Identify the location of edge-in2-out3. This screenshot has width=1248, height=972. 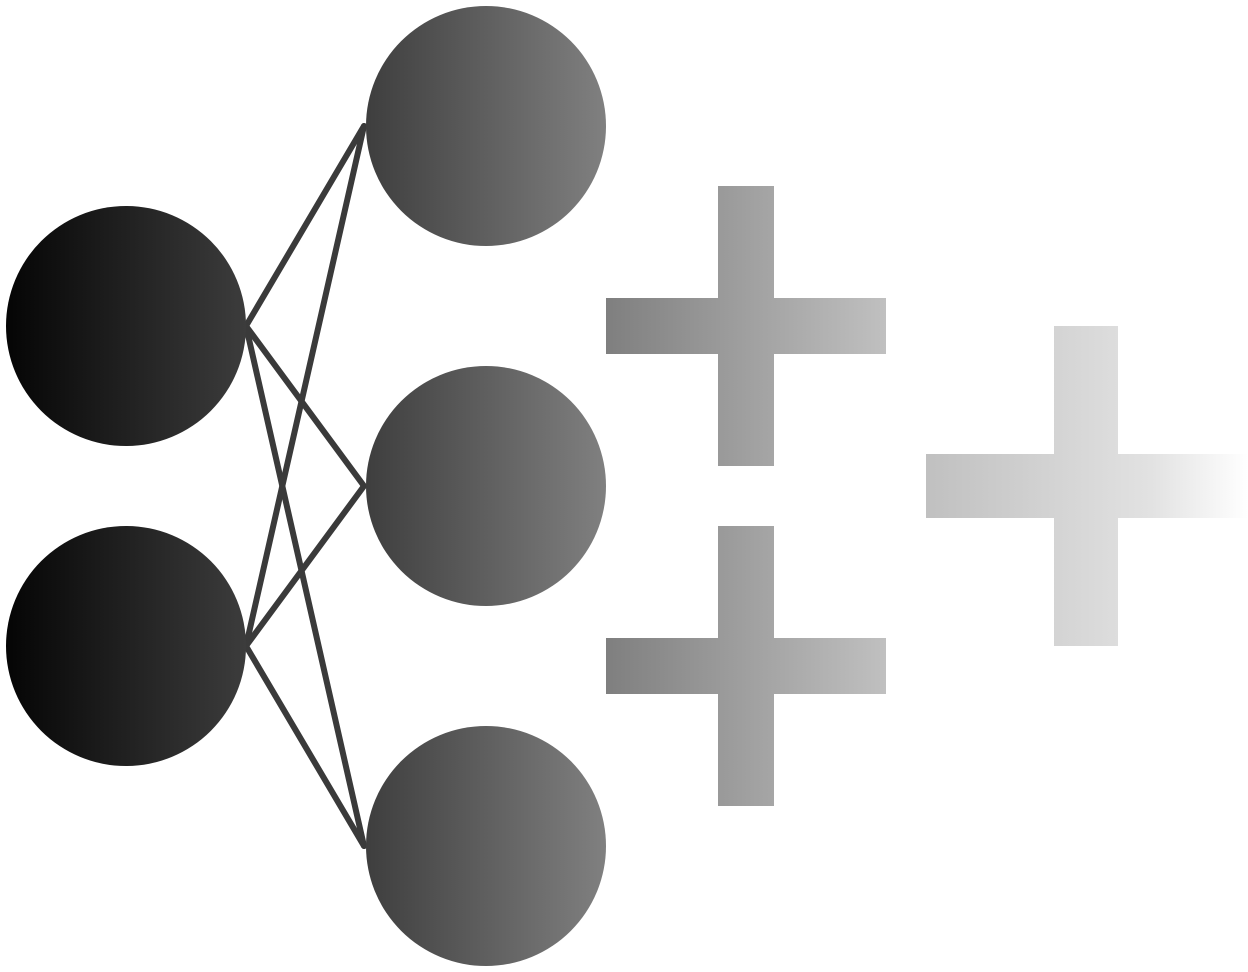
(305, 746).